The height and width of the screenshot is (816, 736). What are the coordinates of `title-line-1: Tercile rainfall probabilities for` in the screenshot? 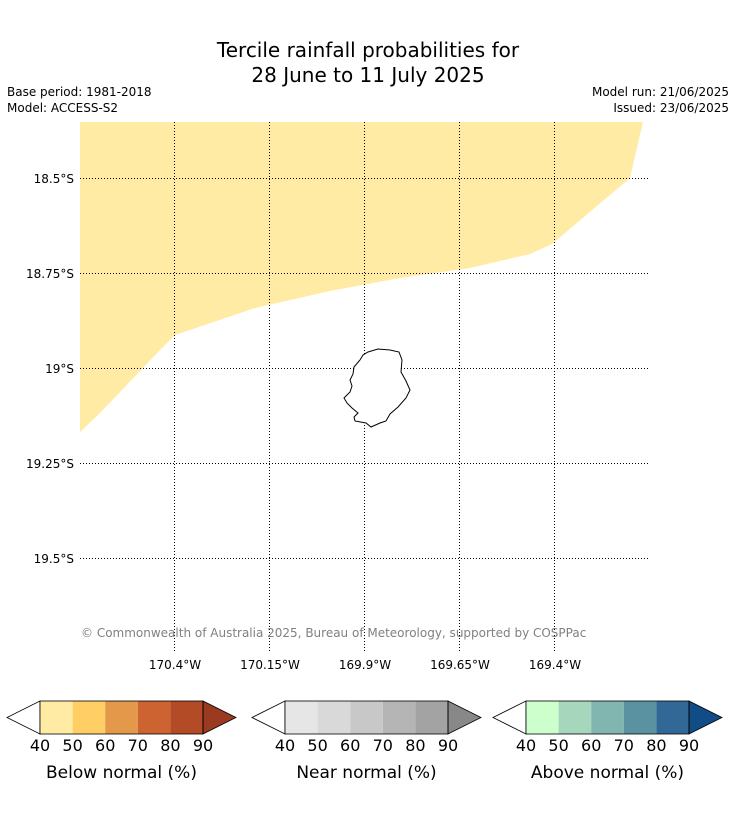 It's located at (368, 50).